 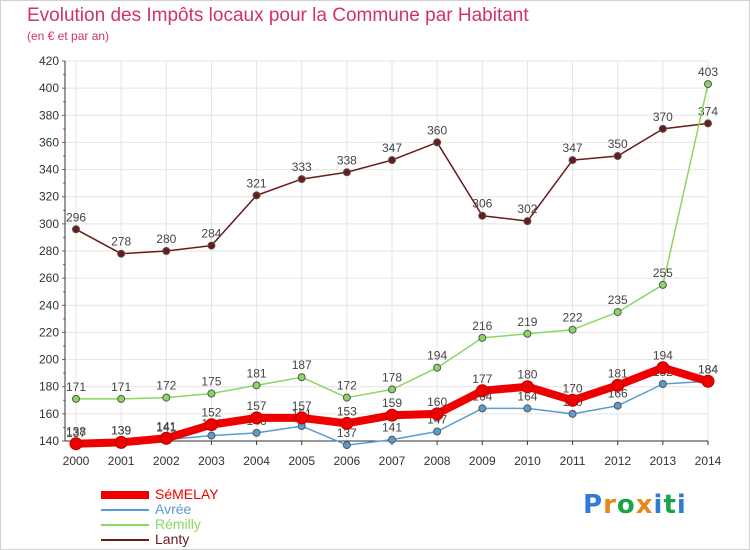 What do you see at coordinates (76, 217) in the screenshot?
I see `data-label: 296` at bounding box center [76, 217].